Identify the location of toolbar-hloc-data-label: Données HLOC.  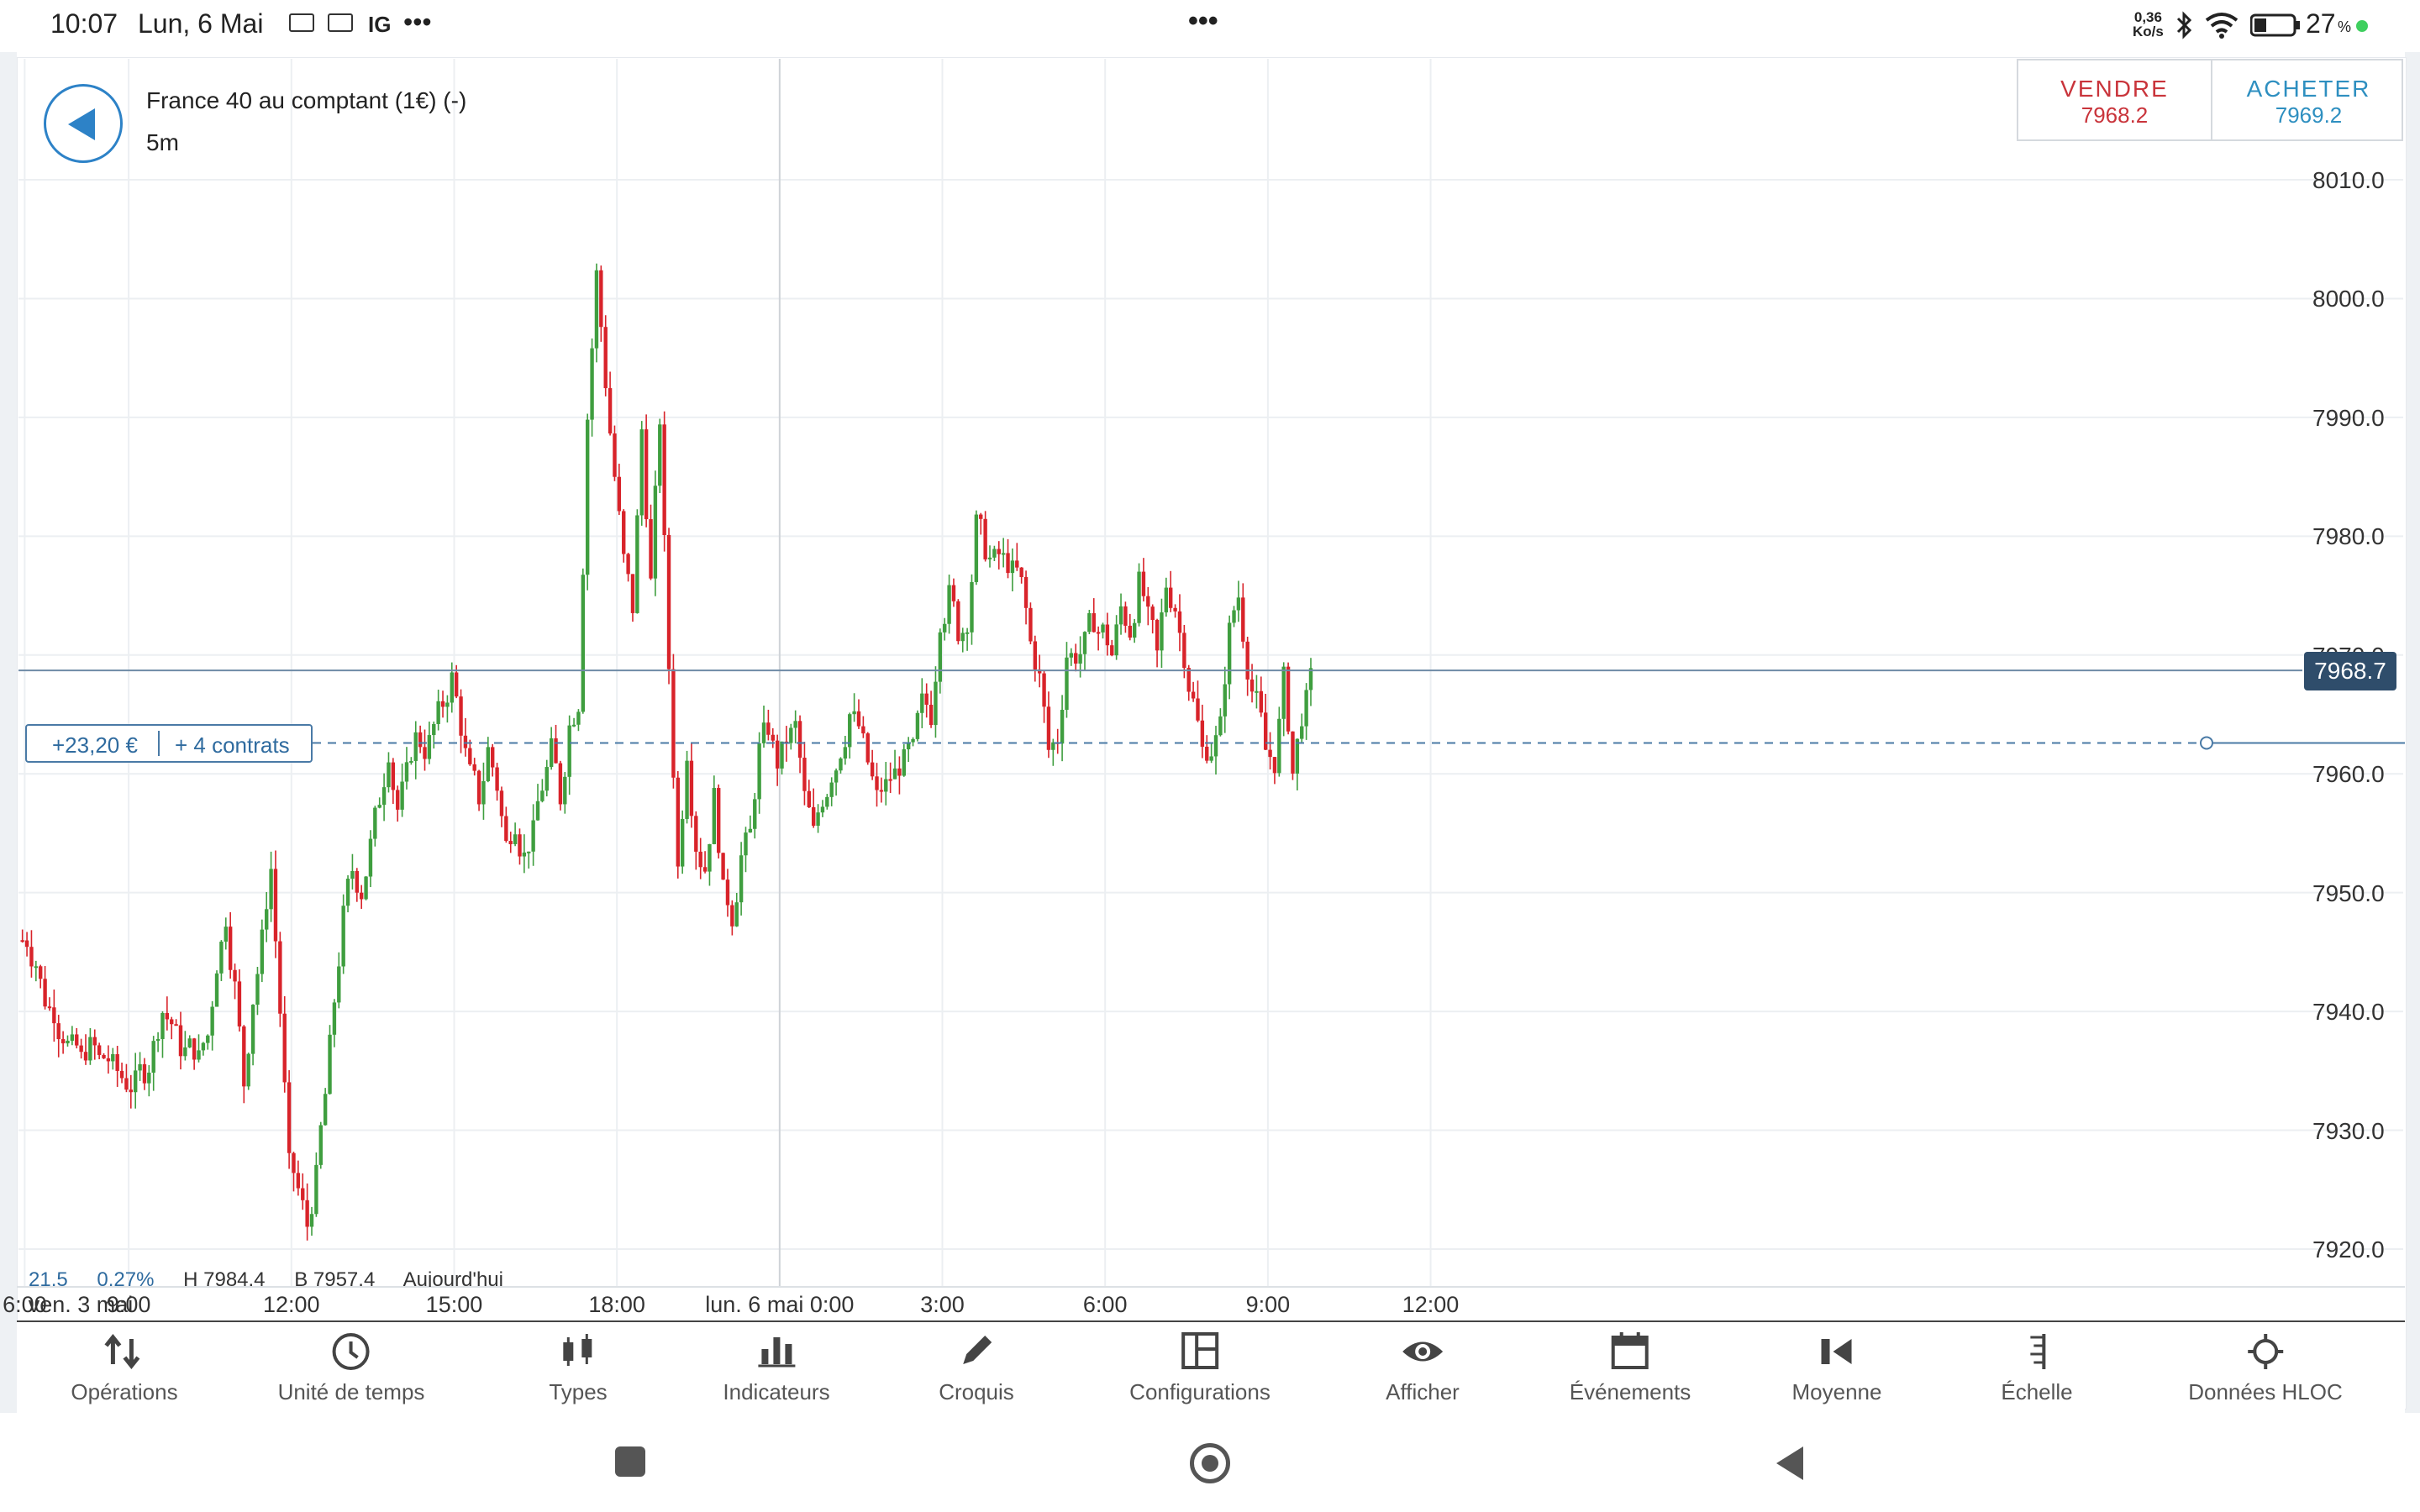
(2266, 1391).